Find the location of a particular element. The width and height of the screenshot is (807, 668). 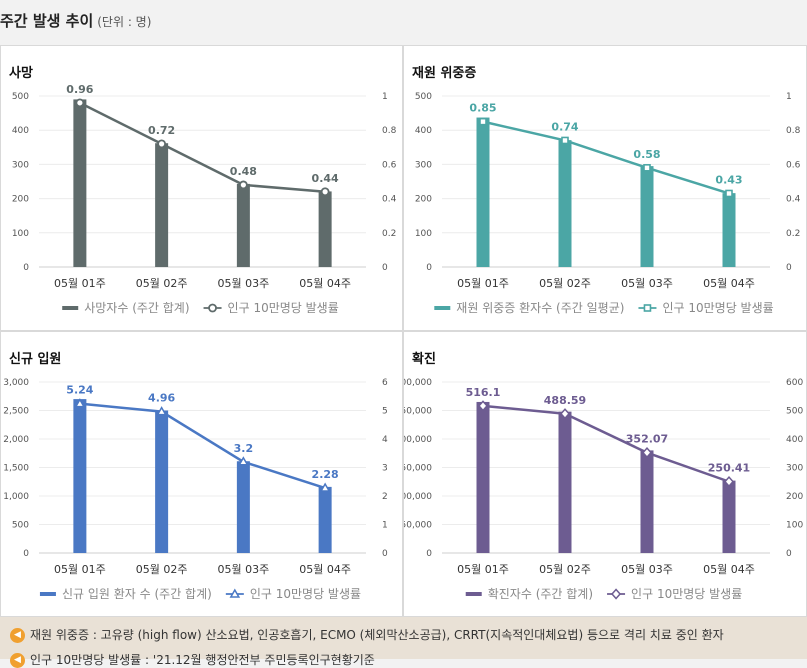

y-tick-left: 2,500 is located at coordinates (16, 412).